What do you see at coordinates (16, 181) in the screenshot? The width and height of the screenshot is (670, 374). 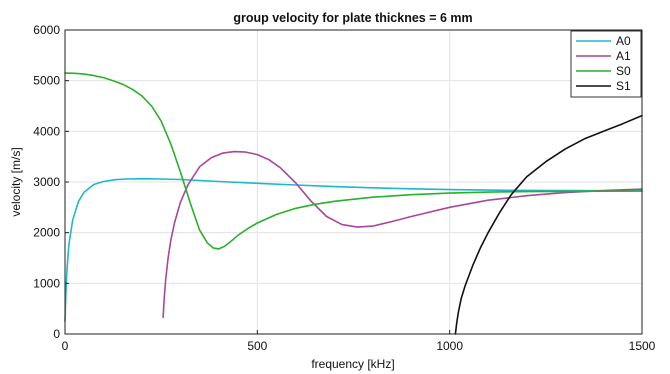 I see `y-axis-label: velocity [m/s]` at bounding box center [16, 181].